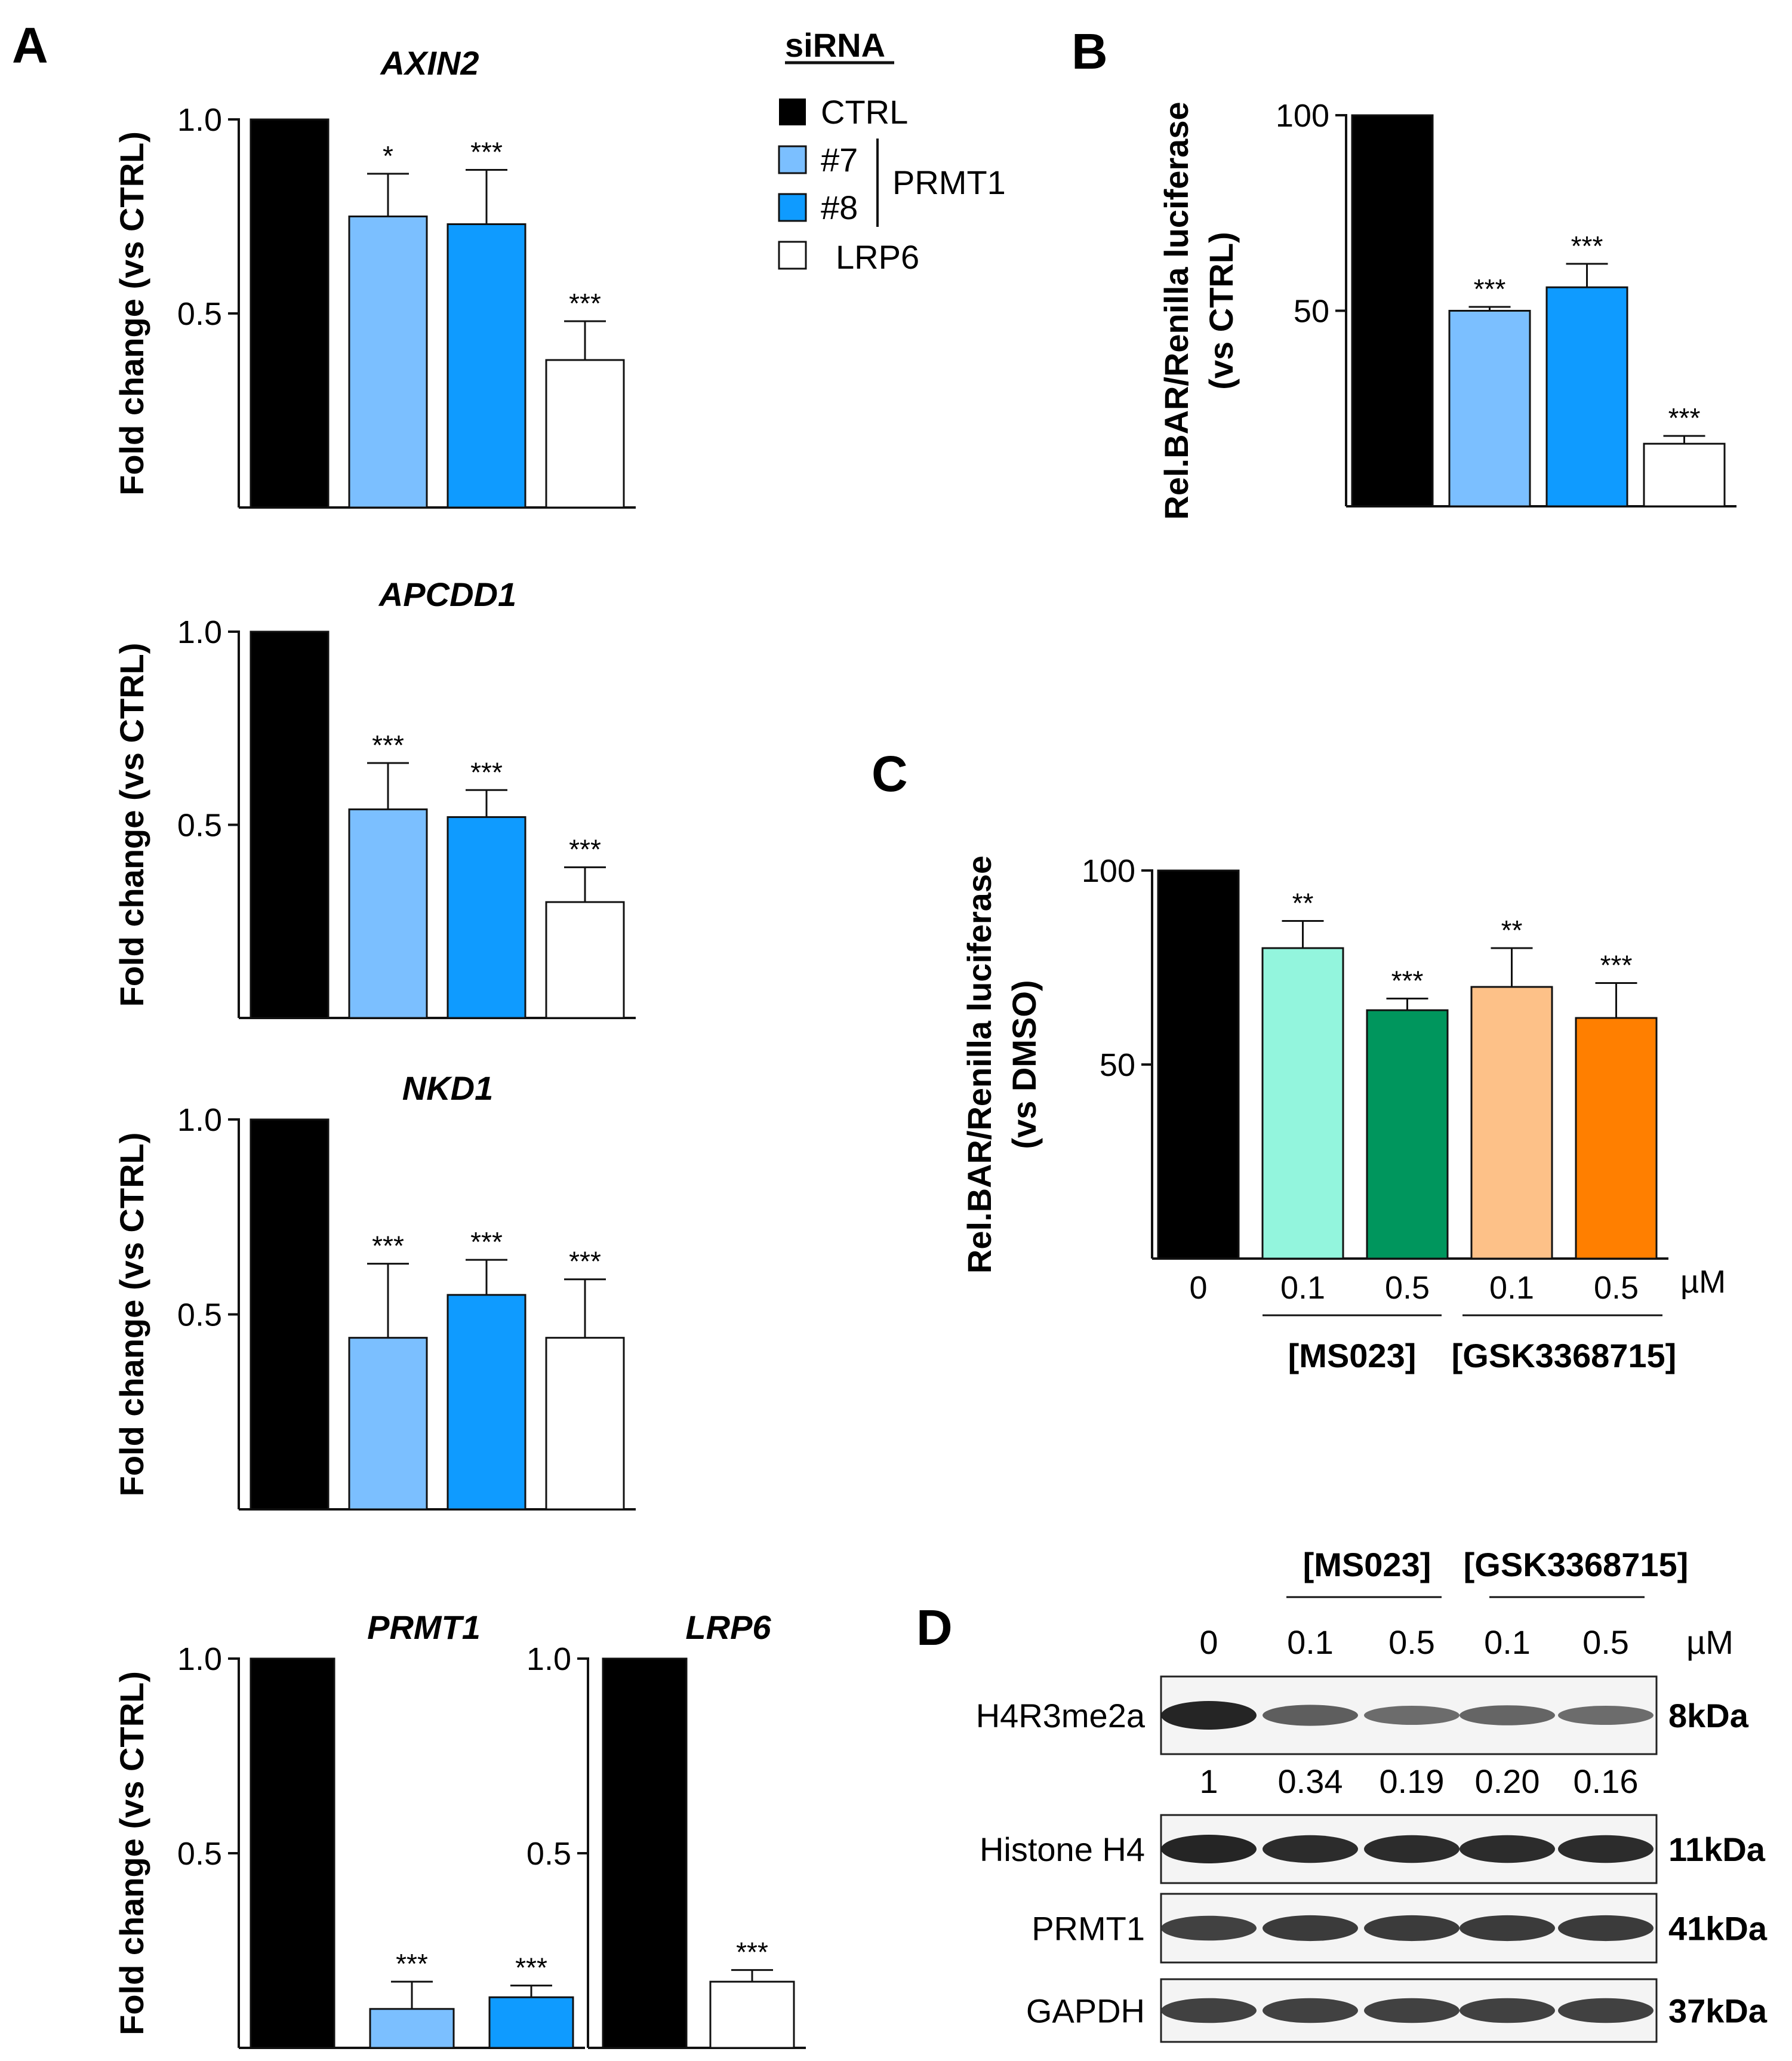 Image resolution: width=1792 pixels, height=2061 pixels. I want to click on y-axis-label-sub: (vs DMSO), so click(1024, 1064).